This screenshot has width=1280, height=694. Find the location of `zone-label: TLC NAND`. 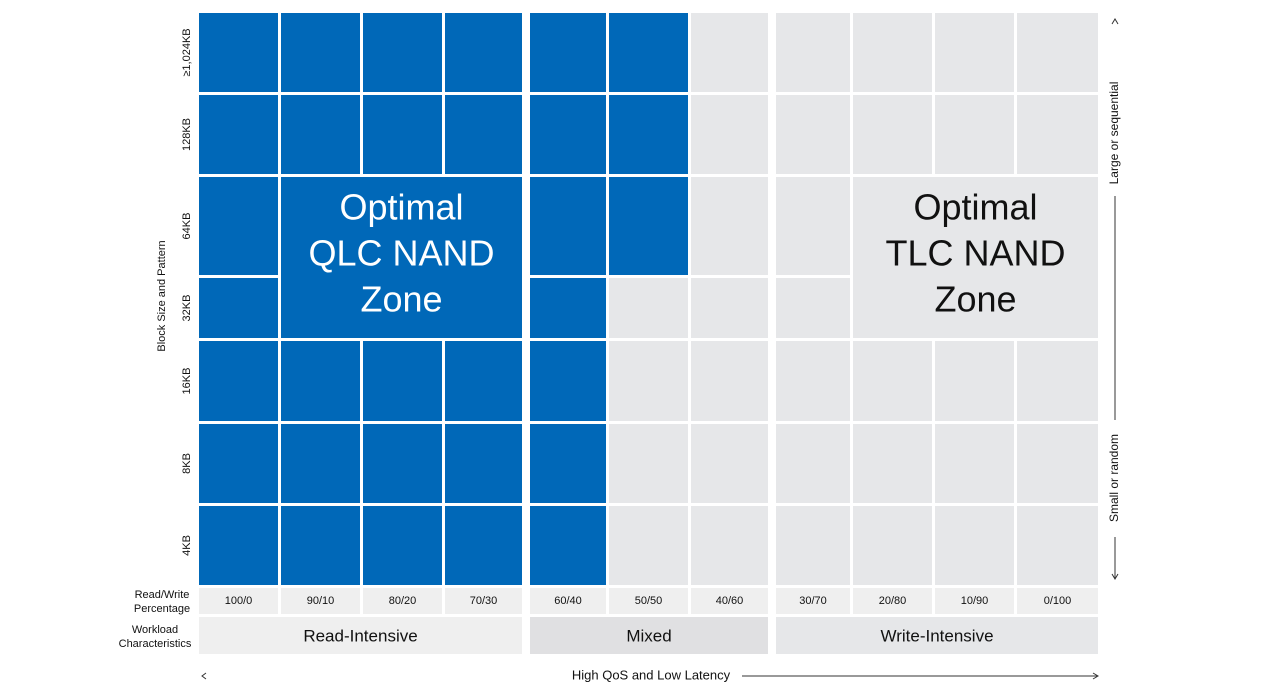

zone-label: TLC NAND is located at coordinates (975, 253).